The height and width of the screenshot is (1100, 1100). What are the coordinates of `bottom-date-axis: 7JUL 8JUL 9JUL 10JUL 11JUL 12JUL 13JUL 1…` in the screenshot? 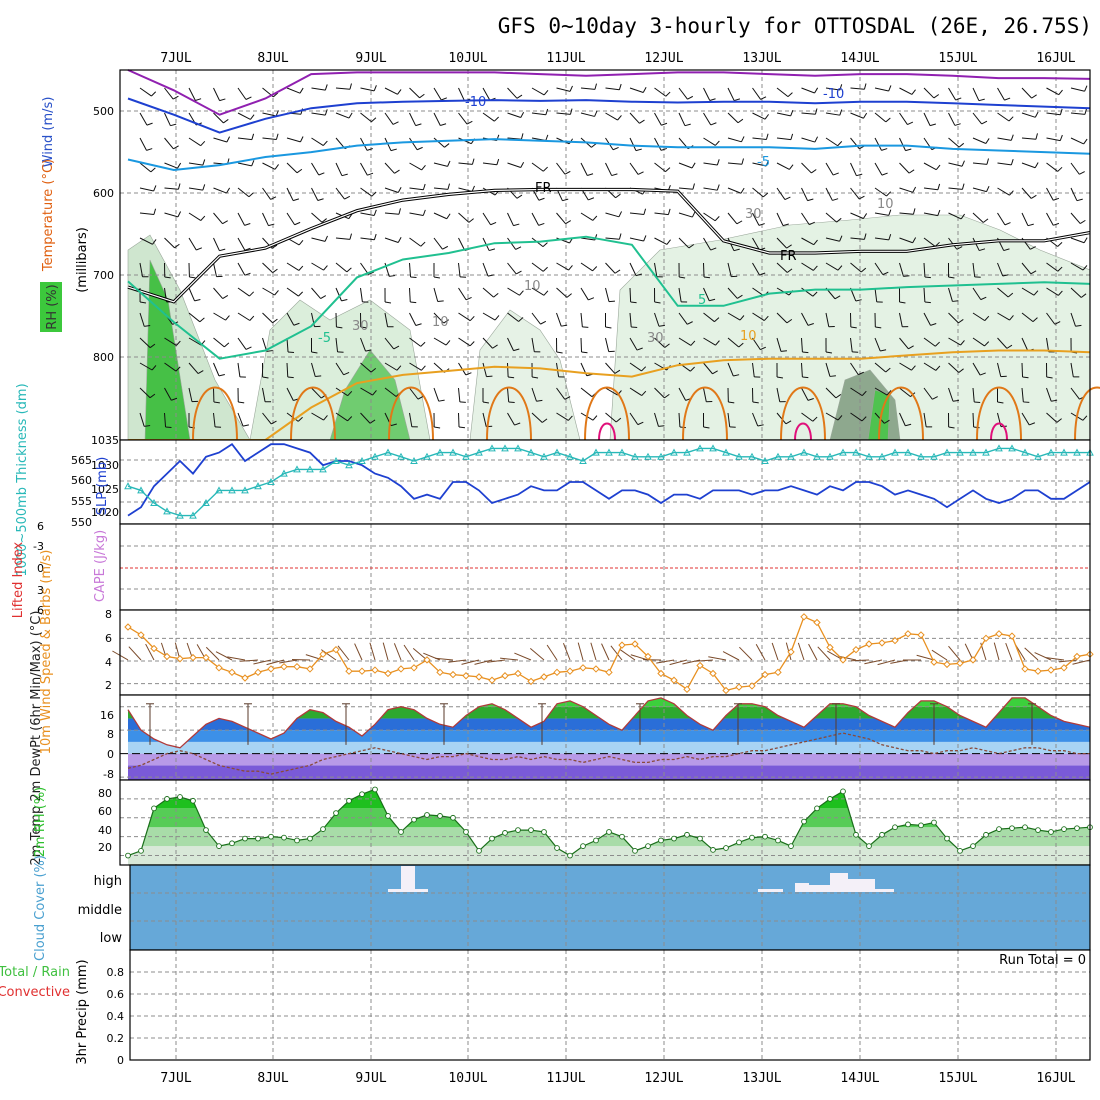 It's located at (617, 1078).